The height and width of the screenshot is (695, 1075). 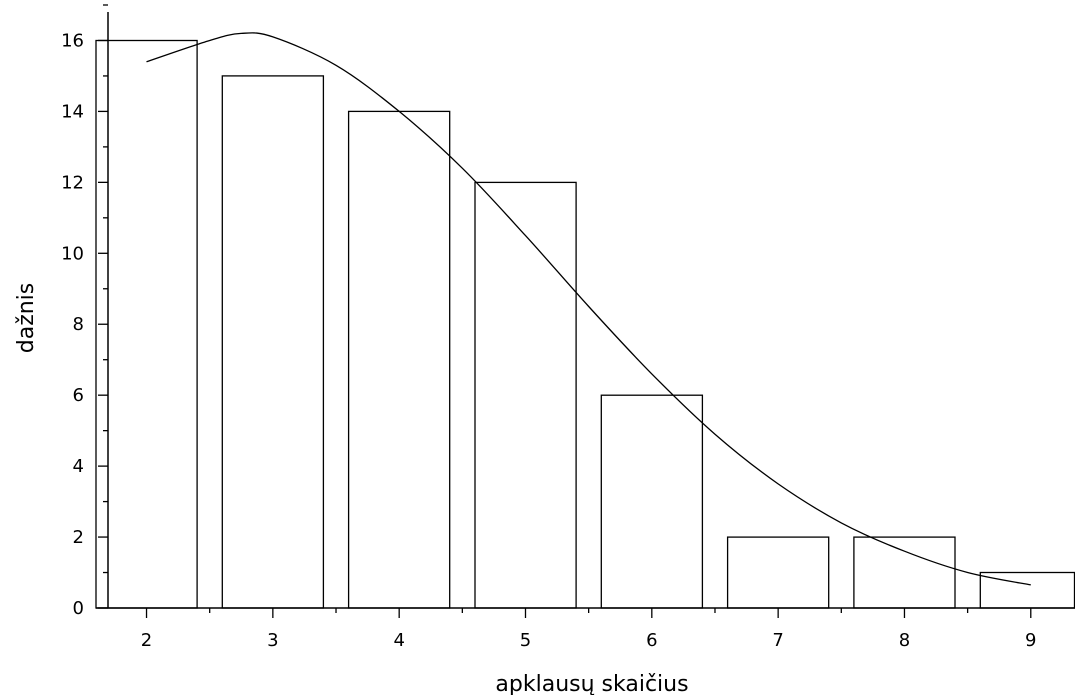 I want to click on y-tick-label-16: 16, so click(x=72, y=40).